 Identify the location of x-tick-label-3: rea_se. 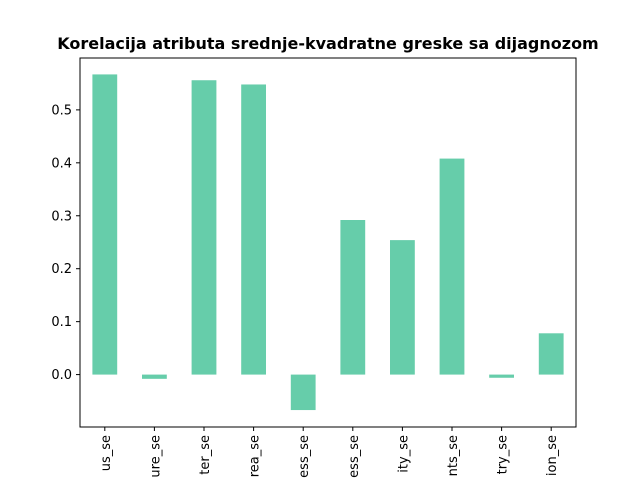
(255, 456).